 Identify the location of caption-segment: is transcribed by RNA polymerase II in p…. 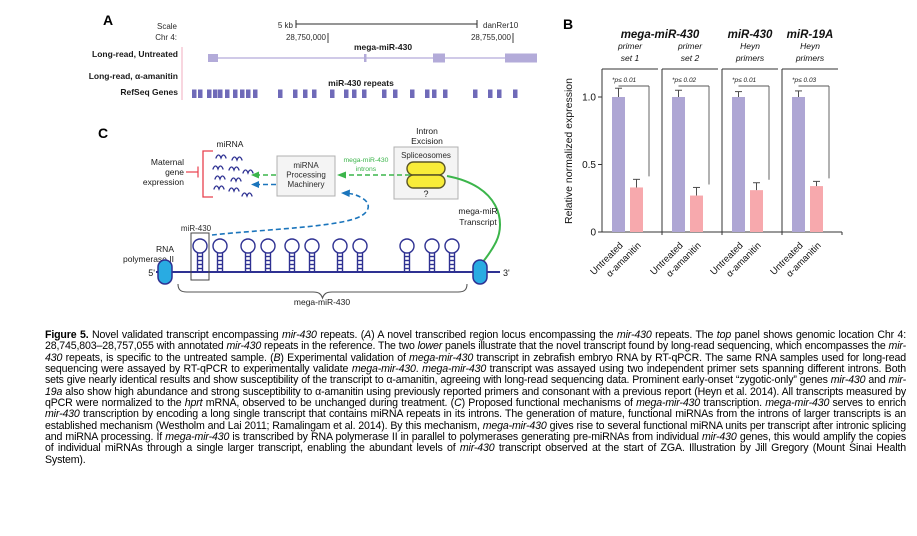
(465, 437).